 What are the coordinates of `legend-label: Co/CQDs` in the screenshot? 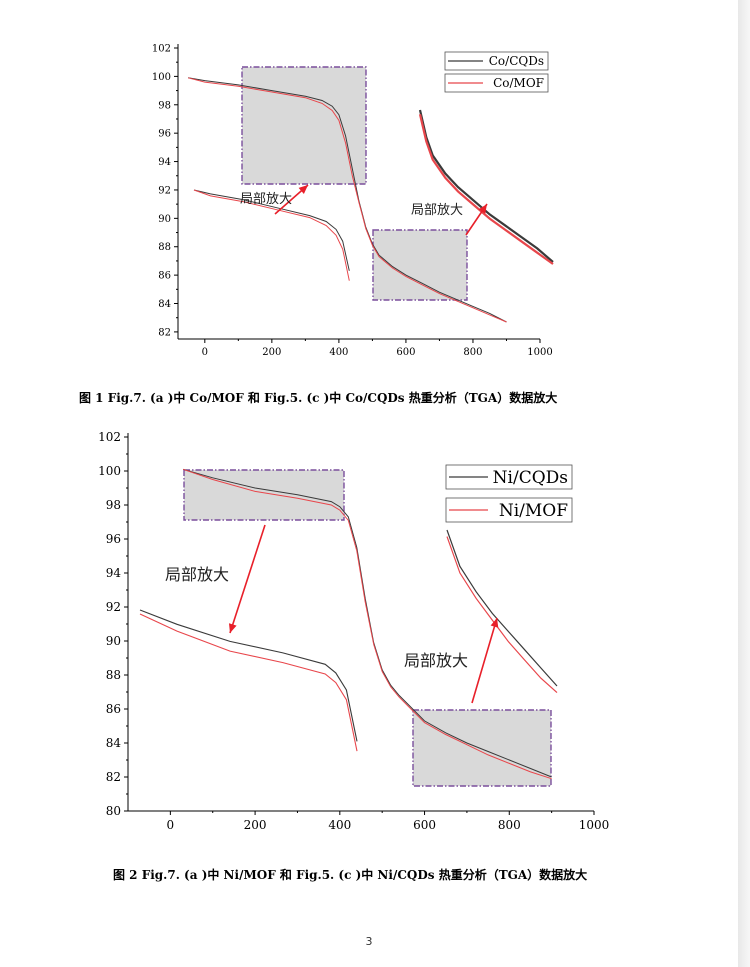 It's located at (516, 61).